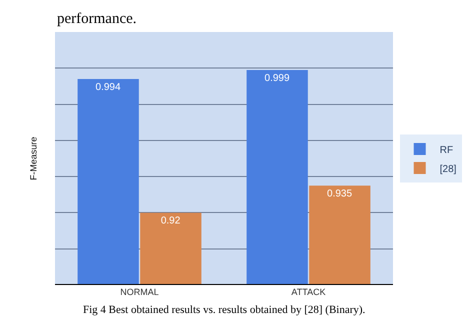 This screenshot has width=474, height=327. Describe the element at coordinates (277, 78) in the screenshot. I see `data-label: 0.999` at that location.